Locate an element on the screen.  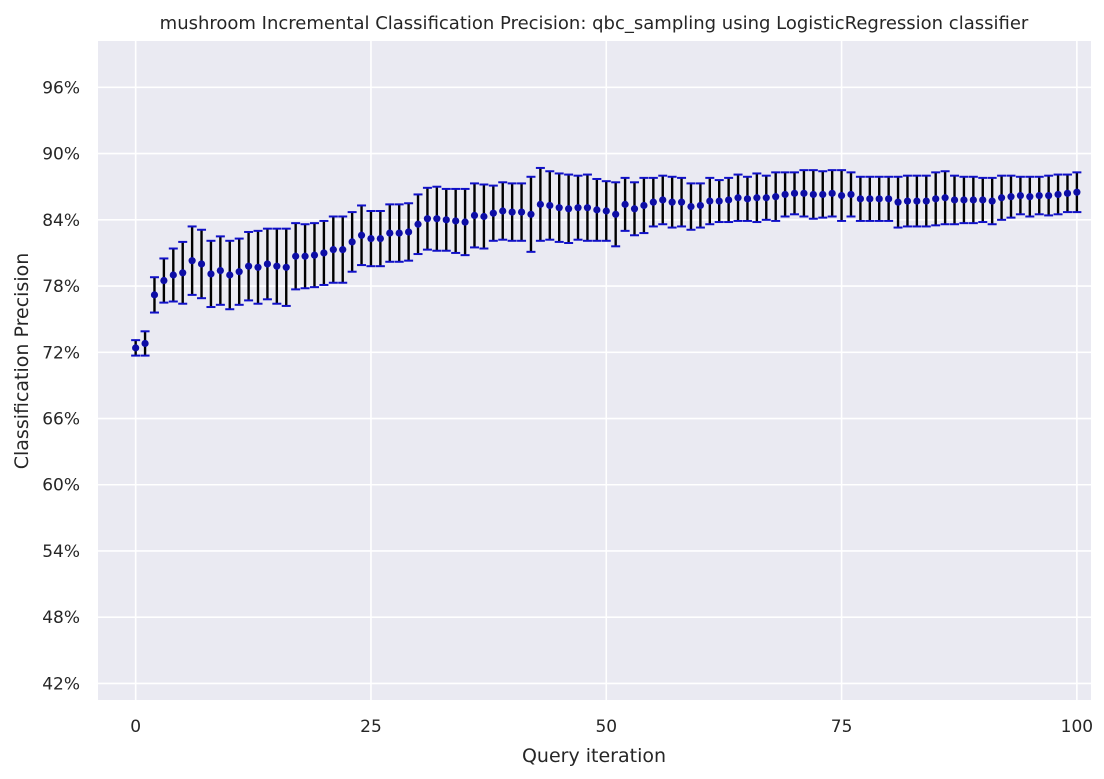
x-tick-label: 25 is located at coordinates (371, 727).